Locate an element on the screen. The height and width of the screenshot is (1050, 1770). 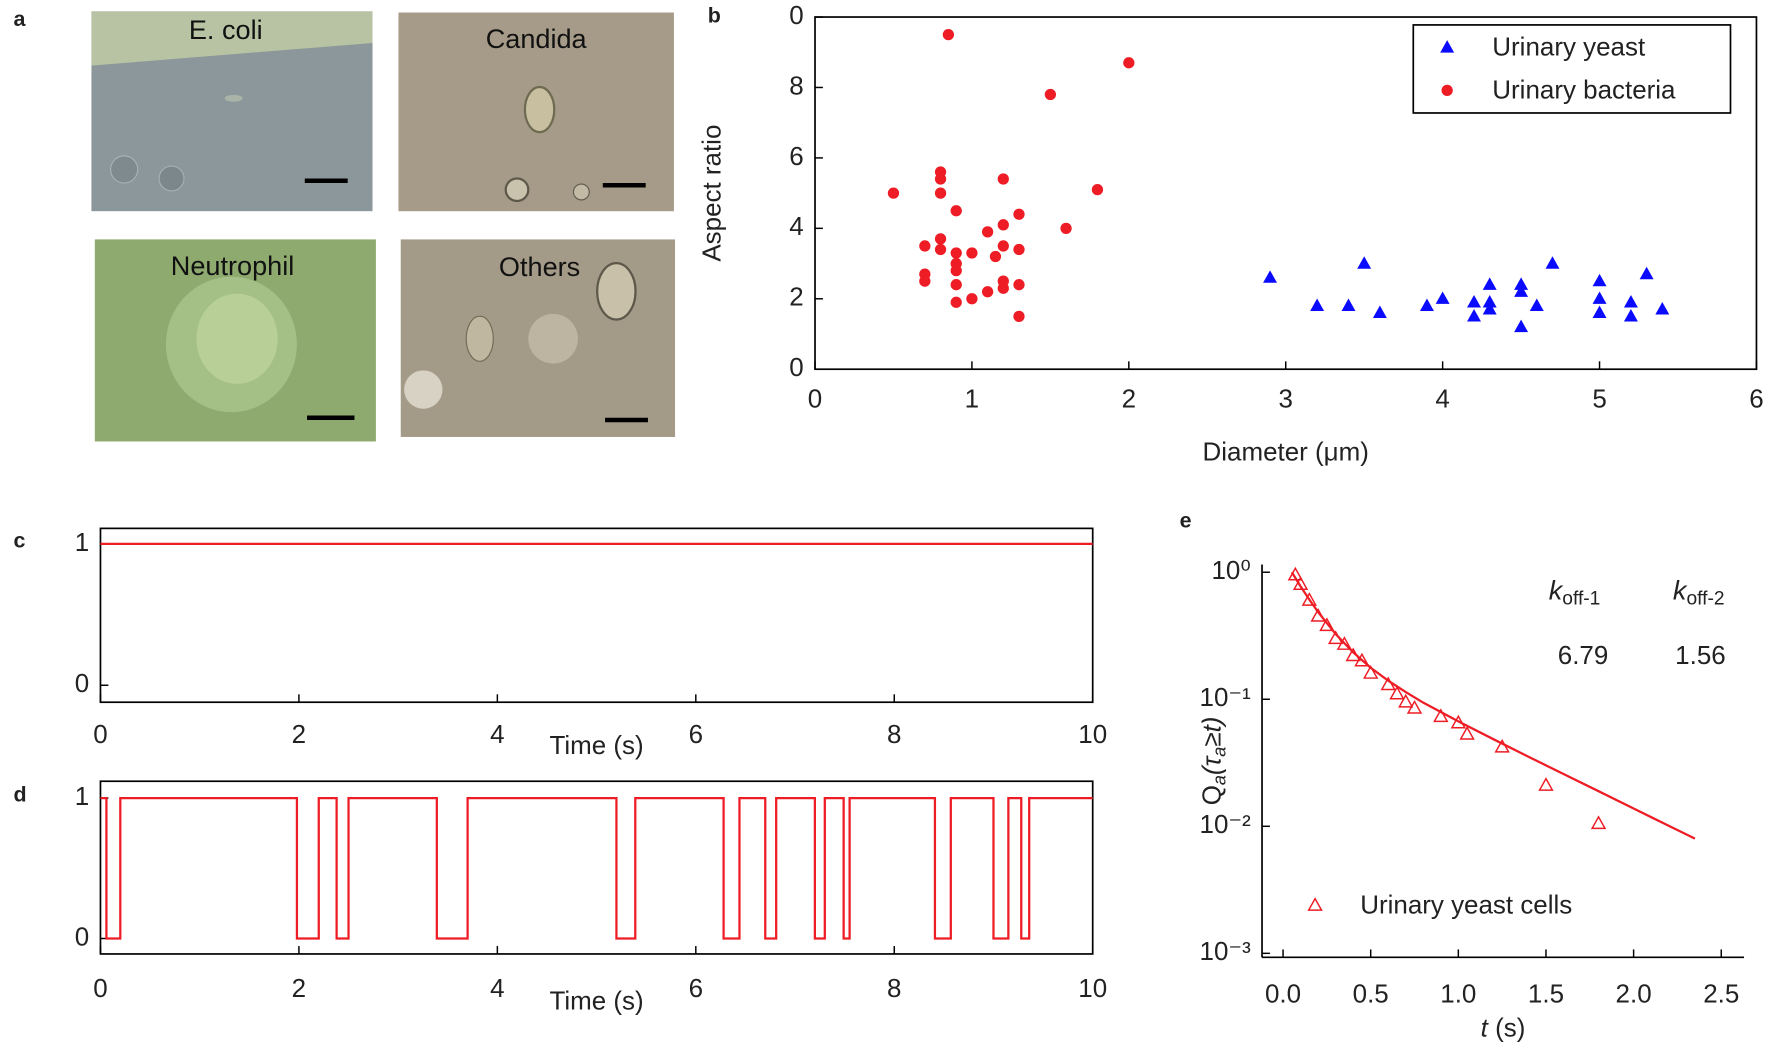
annotation-label: koff-1 is located at coordinates (1575, 592).